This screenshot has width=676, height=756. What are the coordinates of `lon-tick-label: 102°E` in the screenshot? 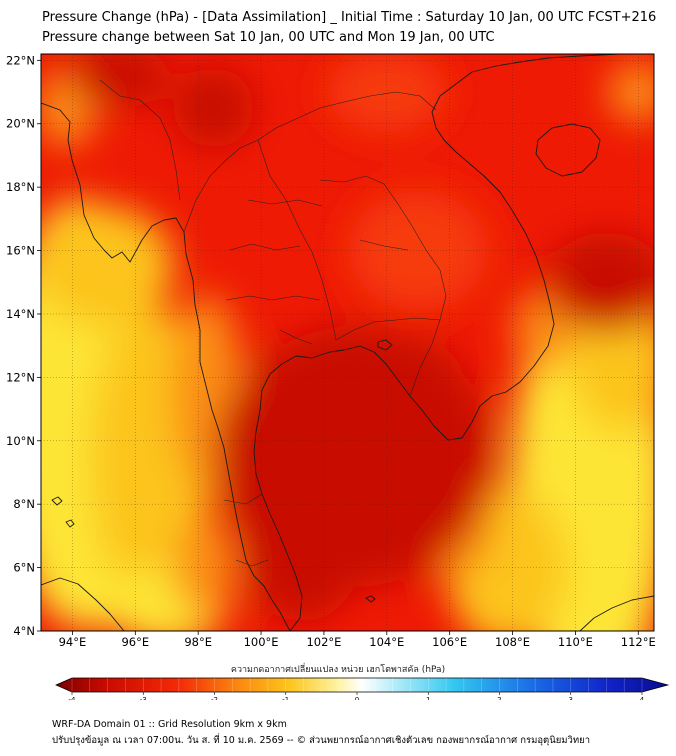 It's located at (323, 642).